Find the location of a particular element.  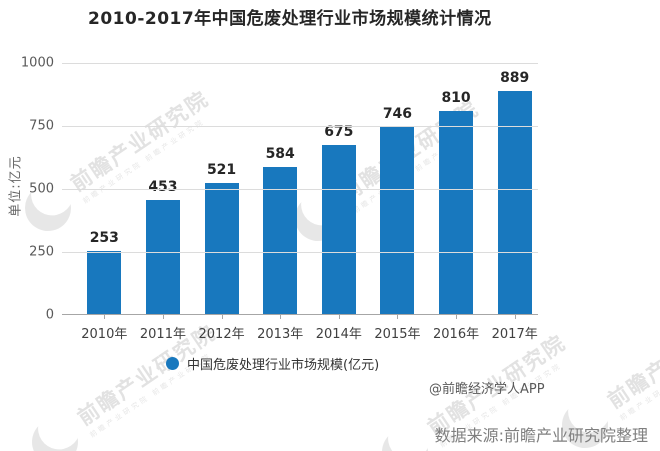

bar: 521 is located at coordinates (221, 238).